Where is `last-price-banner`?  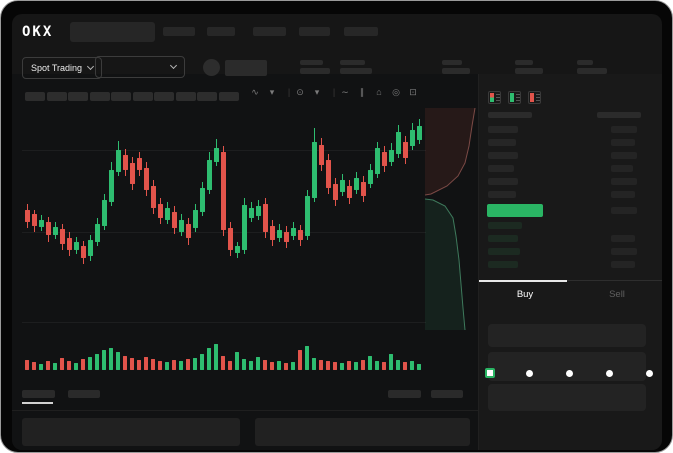
last-price-banner is located at coordinates (515, 210).